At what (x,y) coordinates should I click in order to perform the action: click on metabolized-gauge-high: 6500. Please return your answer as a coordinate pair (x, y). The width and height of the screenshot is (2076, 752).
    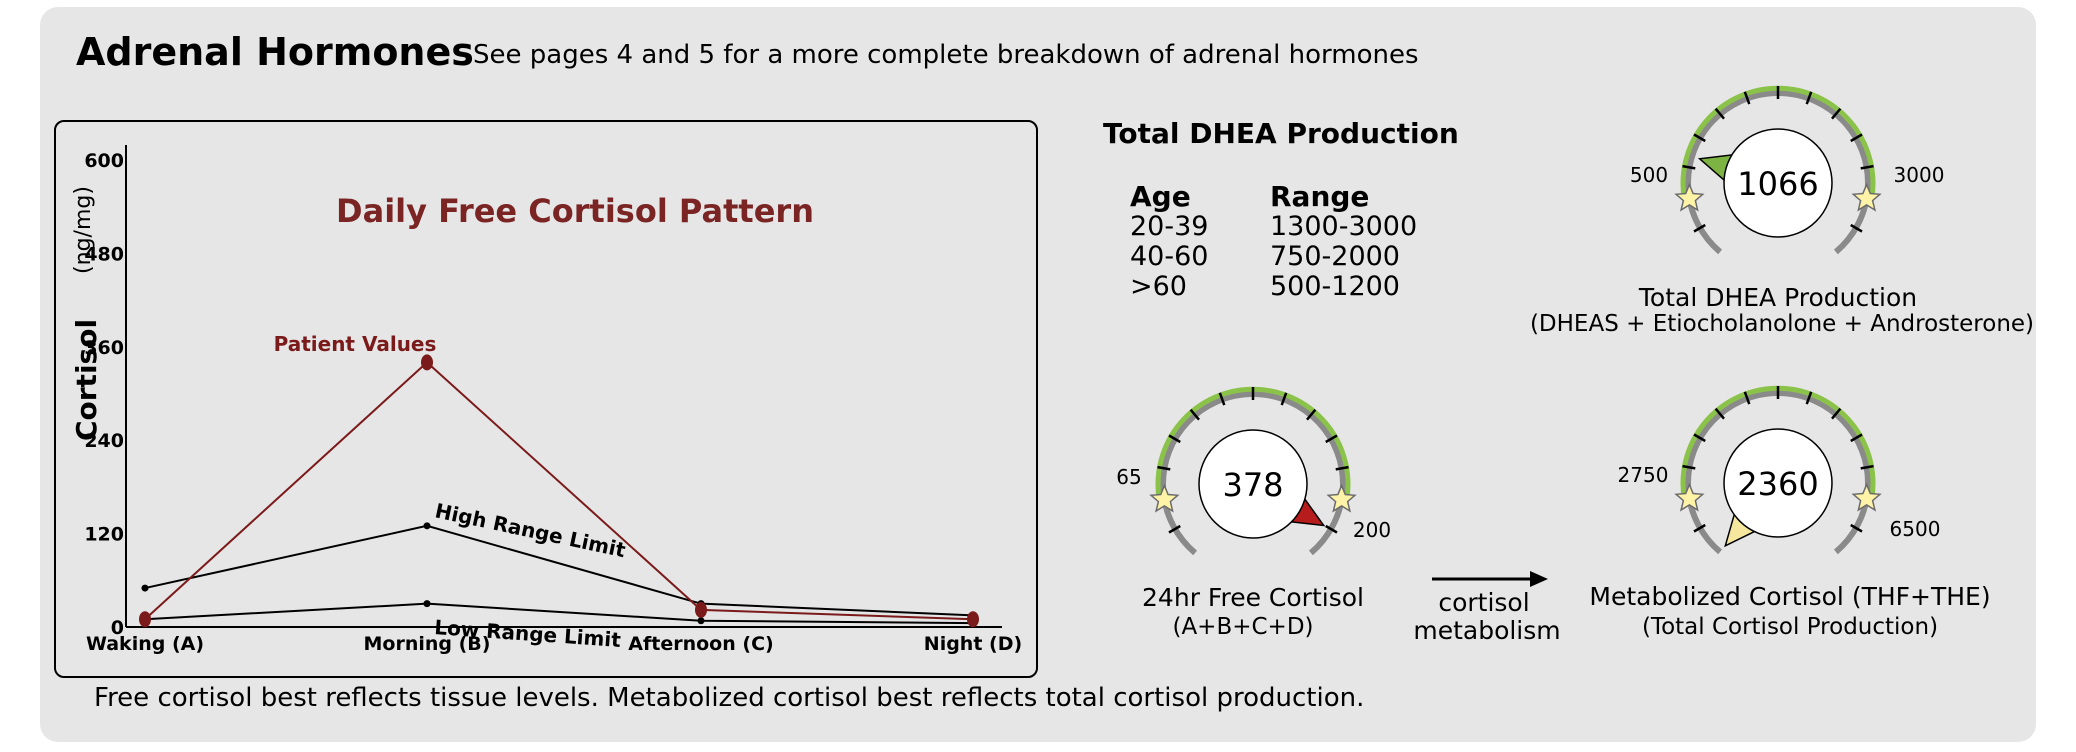
    Looking at the image, I should click on (1915, 529).